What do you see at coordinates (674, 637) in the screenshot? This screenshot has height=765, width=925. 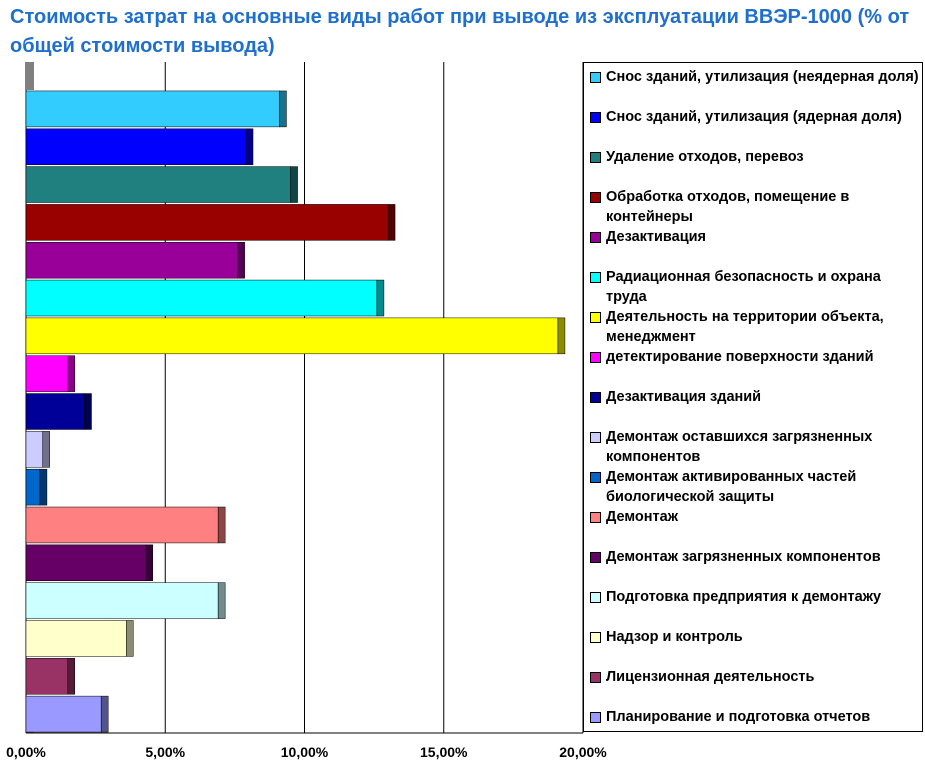 I see `legend-label: Надзор и контроль` at bounding box center [674, 637].